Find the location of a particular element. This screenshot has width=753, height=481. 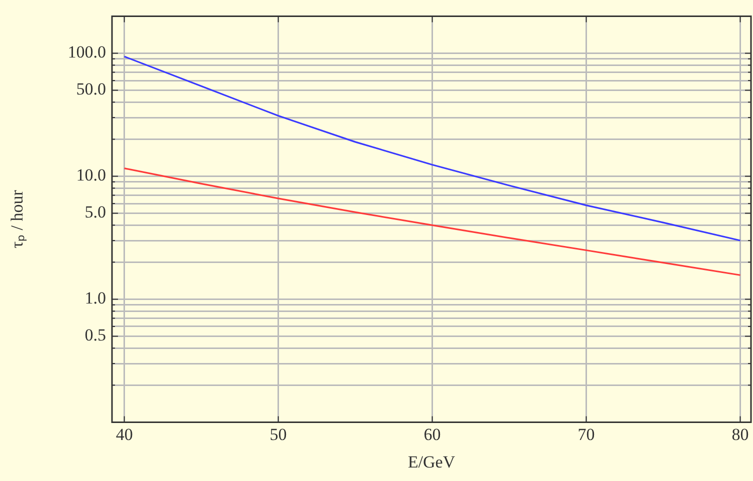

y-tick-label: 50.0 is located at coordinates (91, 89).